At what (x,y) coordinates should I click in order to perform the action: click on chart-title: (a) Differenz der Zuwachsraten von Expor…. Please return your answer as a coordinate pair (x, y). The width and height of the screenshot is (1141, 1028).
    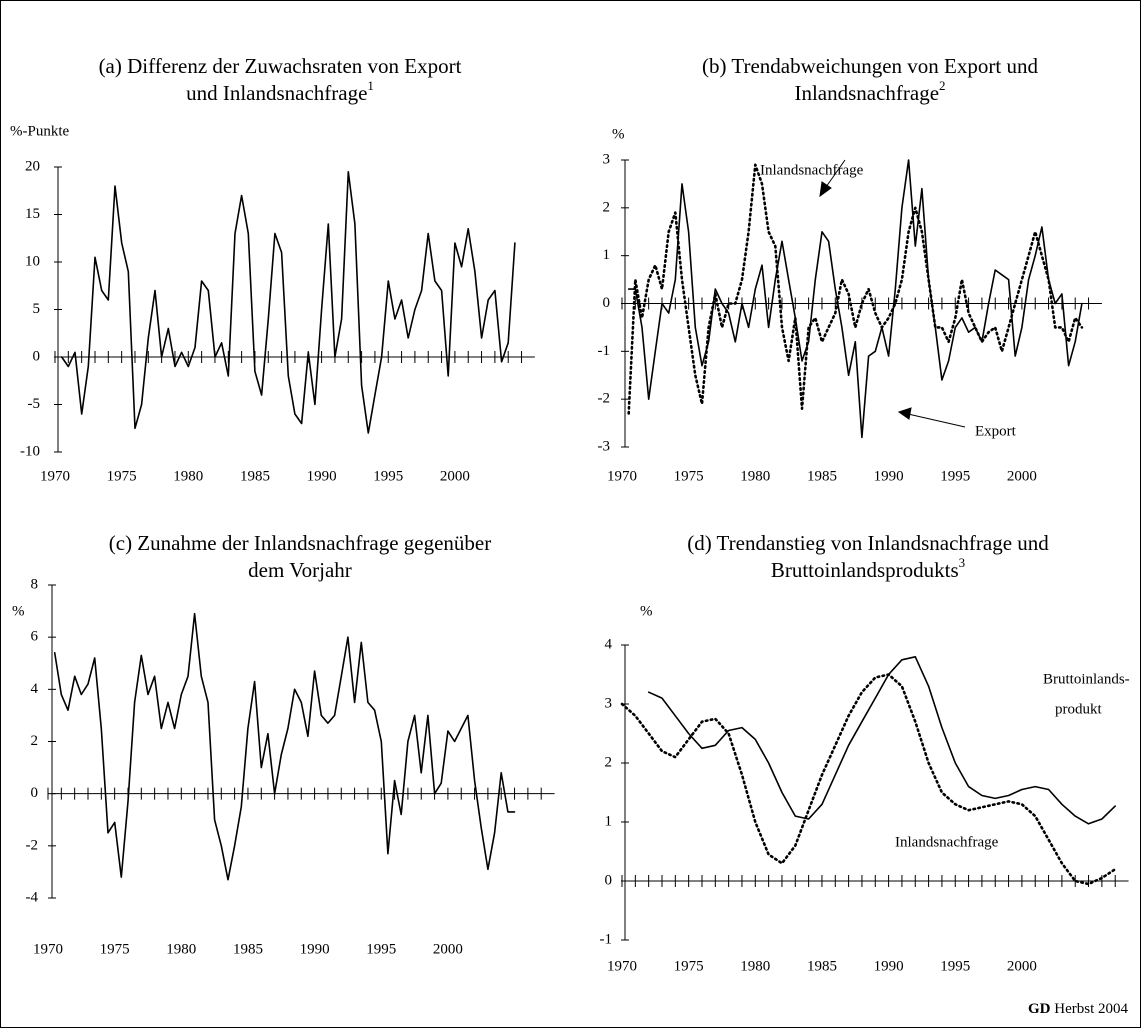
    Looking at the image, I should click on (280, 66).